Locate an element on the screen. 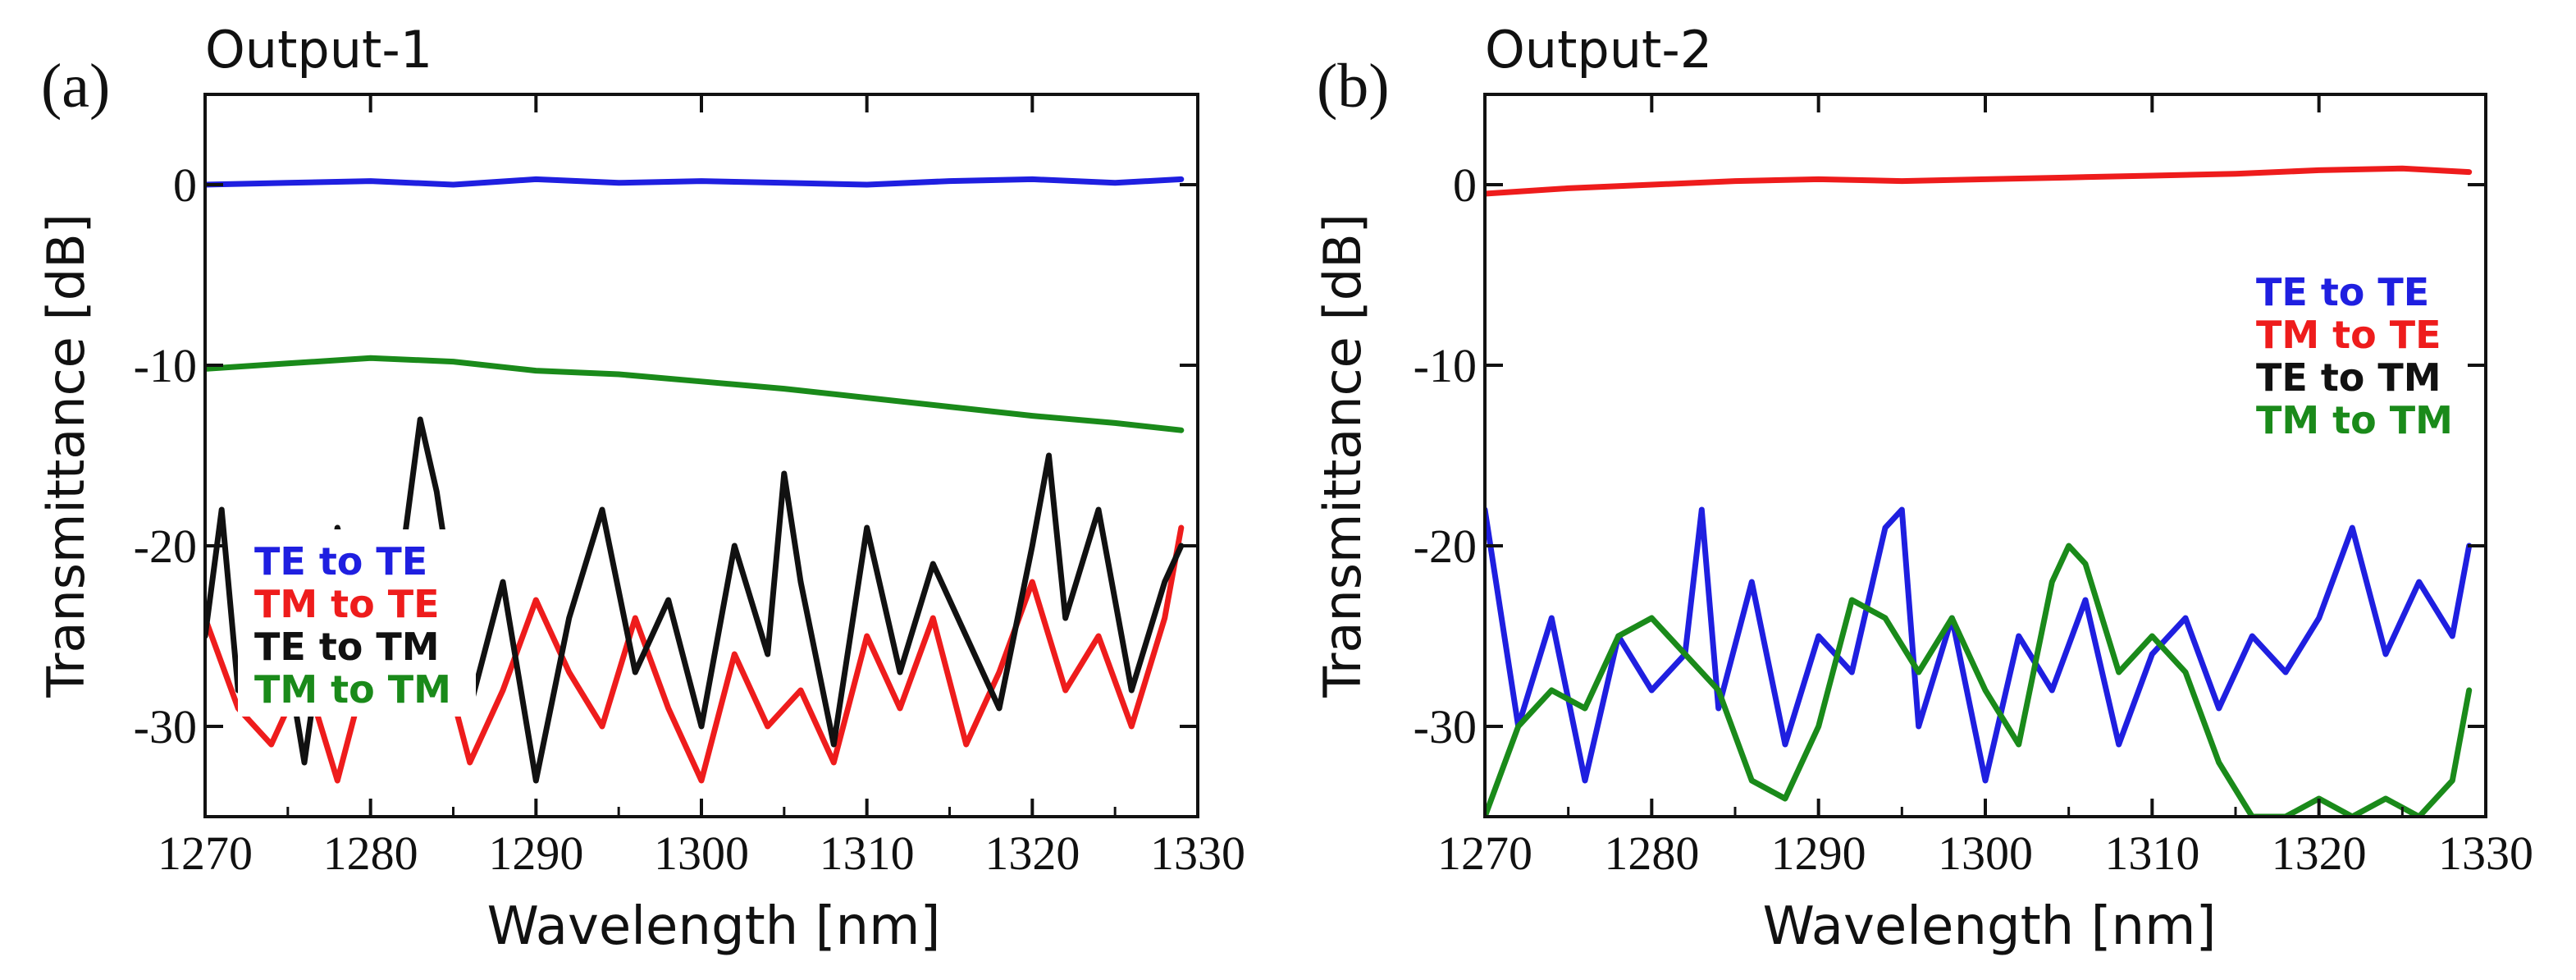 This screenshot has height=980, width=2576. panel-label: (a) is located at coordinates (75, 86).